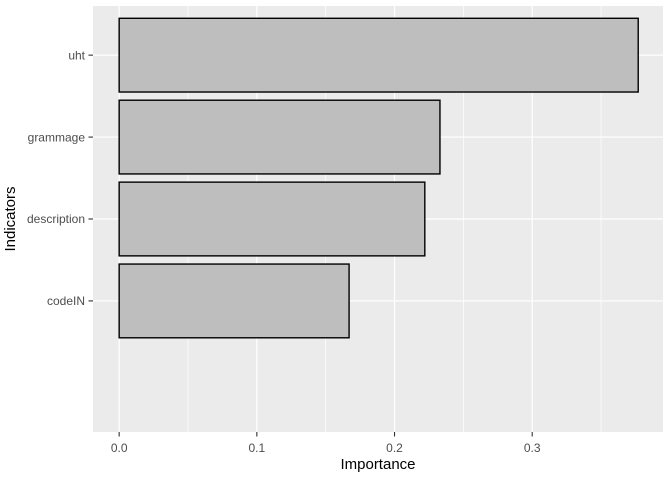 This screenshot has width=672, height=480. I want to click on x-tick-label: 0.2, so click(394, 448).